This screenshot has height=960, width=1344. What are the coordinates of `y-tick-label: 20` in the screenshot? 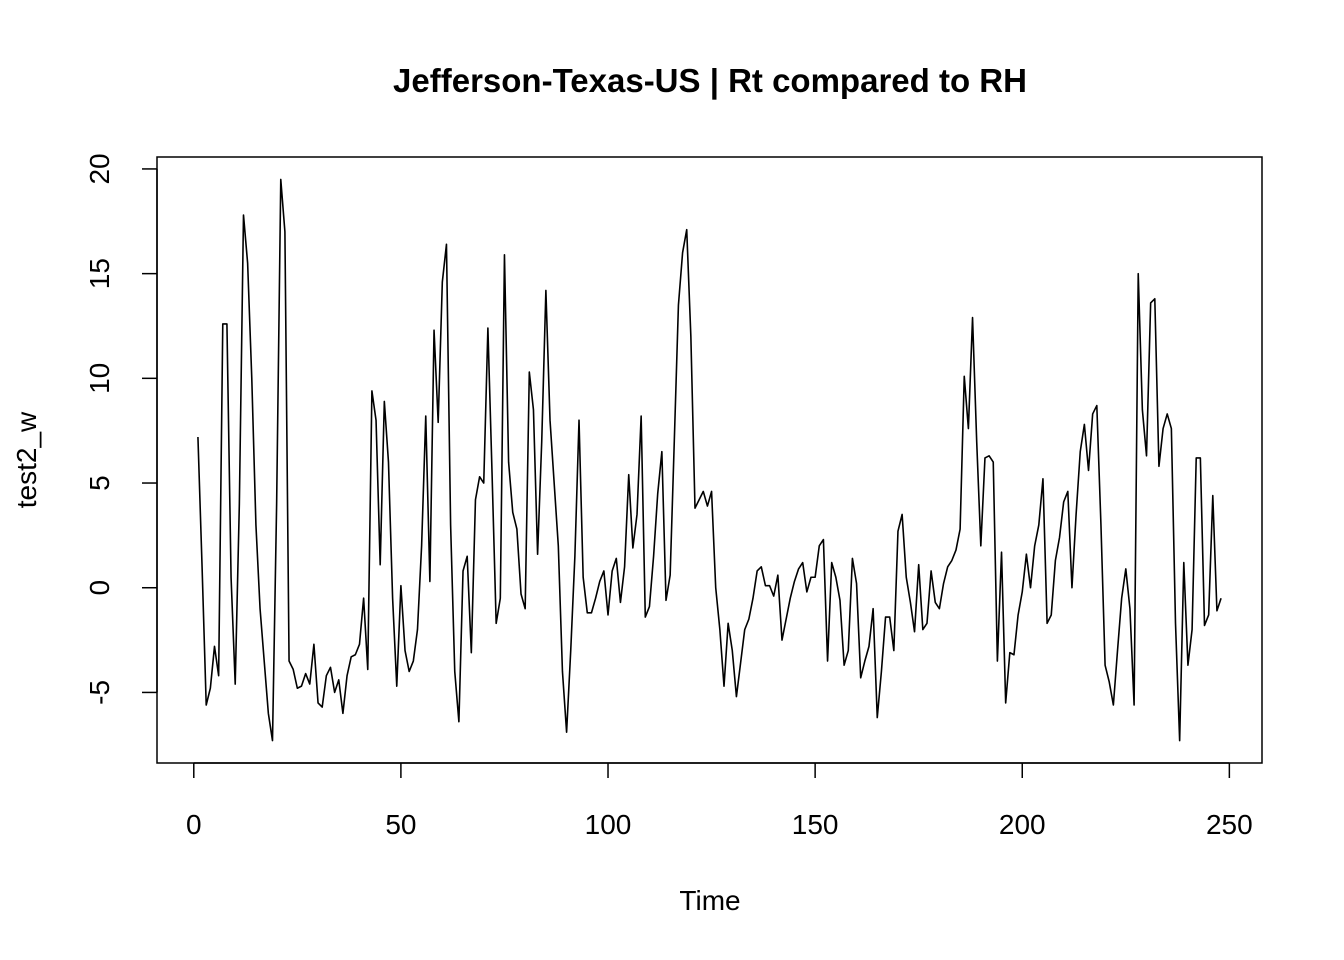 It's located at (99, 168).